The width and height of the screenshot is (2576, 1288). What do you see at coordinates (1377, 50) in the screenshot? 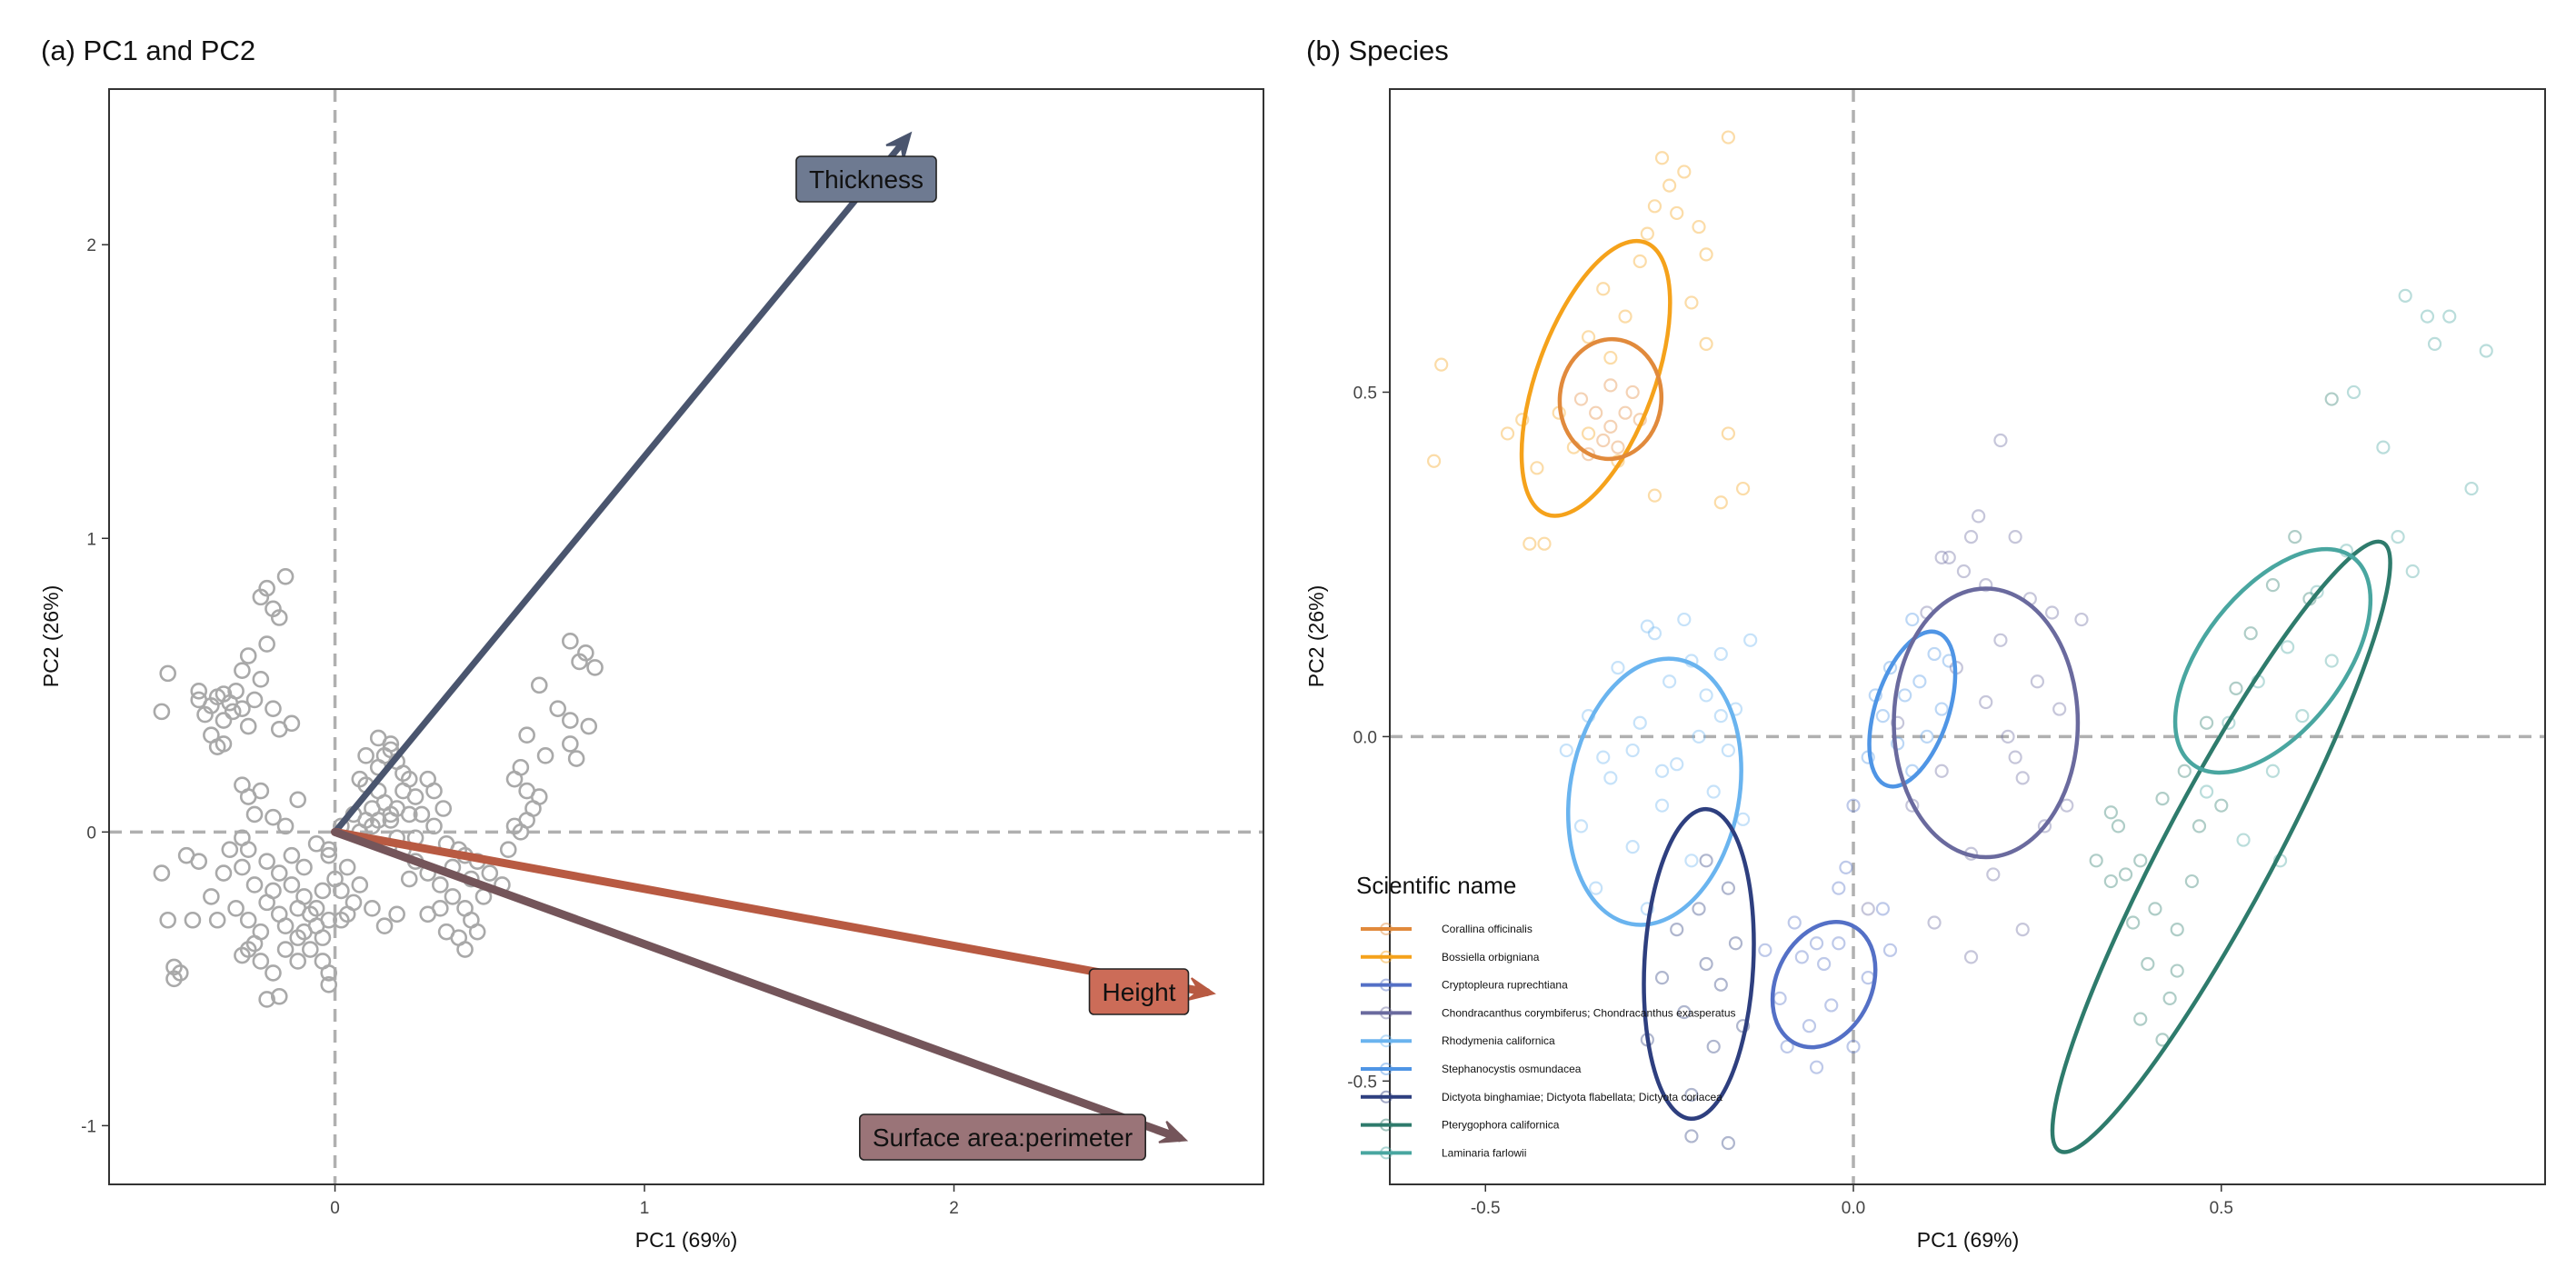
I see `panel-b-title: (b) Species` at bounding box center [1377, 50].